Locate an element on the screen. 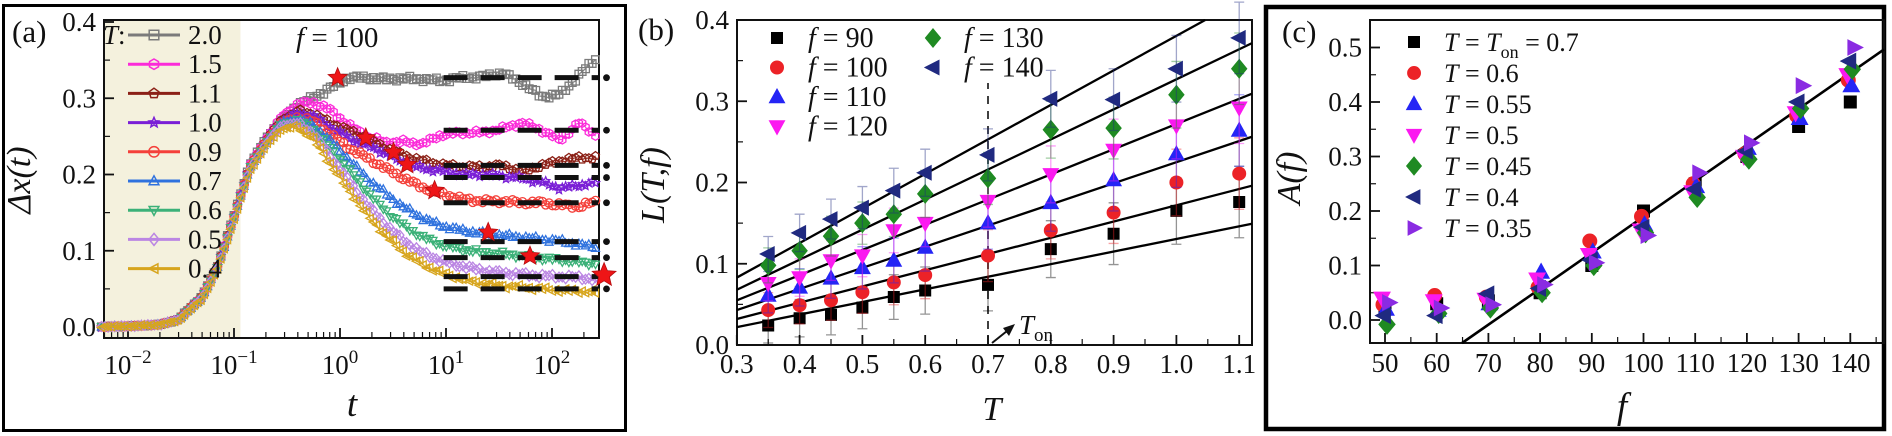 Image resolution: width=1892 pixels, height=436 pixels. onset-annotation: Ton is located at coordinates (1020, 214).